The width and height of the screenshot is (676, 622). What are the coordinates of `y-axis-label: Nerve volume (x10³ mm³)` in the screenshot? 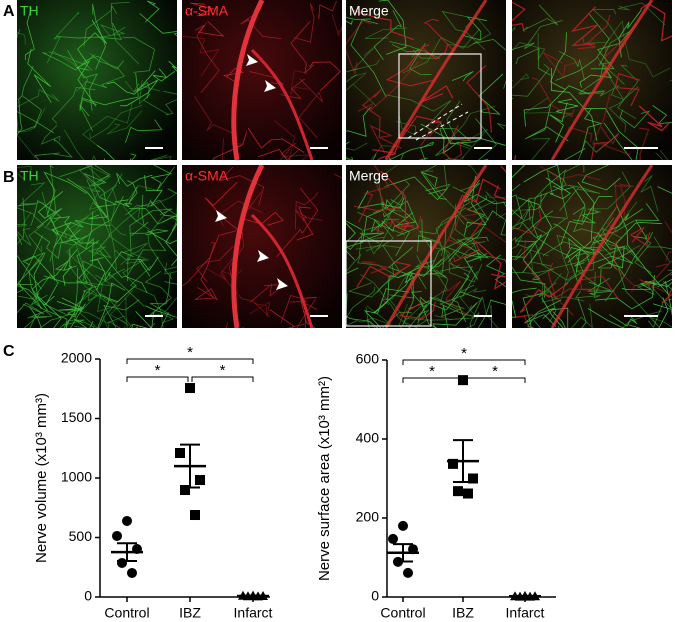 It's located at (41, 478).